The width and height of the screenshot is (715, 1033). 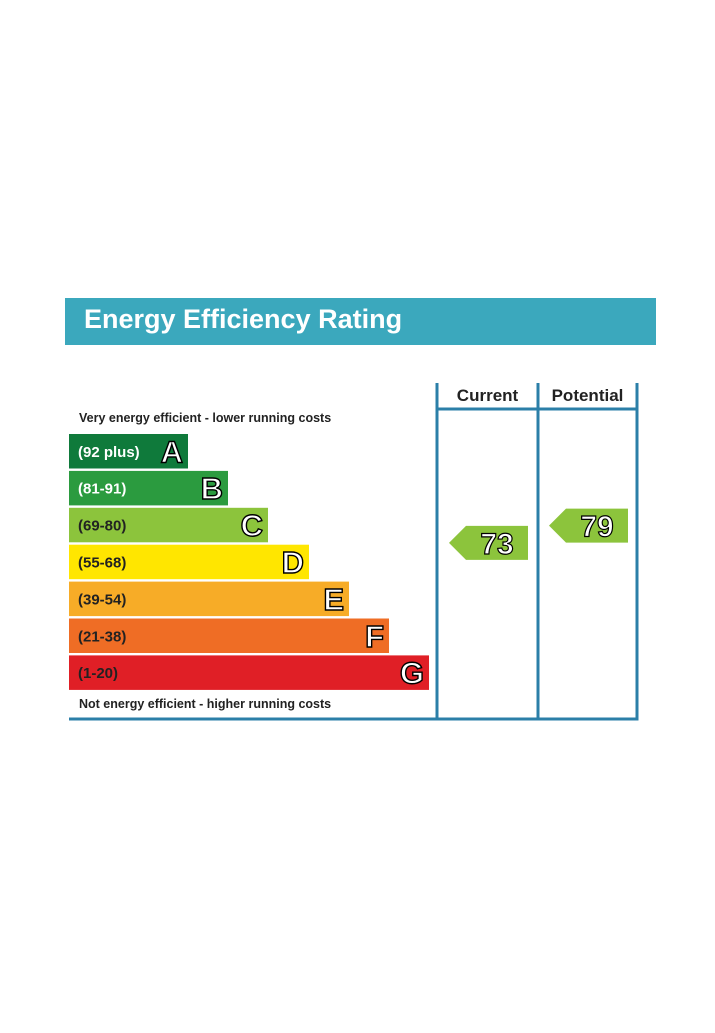 I want to click on band-range-e: (39-54), so click(x=102, y=599).